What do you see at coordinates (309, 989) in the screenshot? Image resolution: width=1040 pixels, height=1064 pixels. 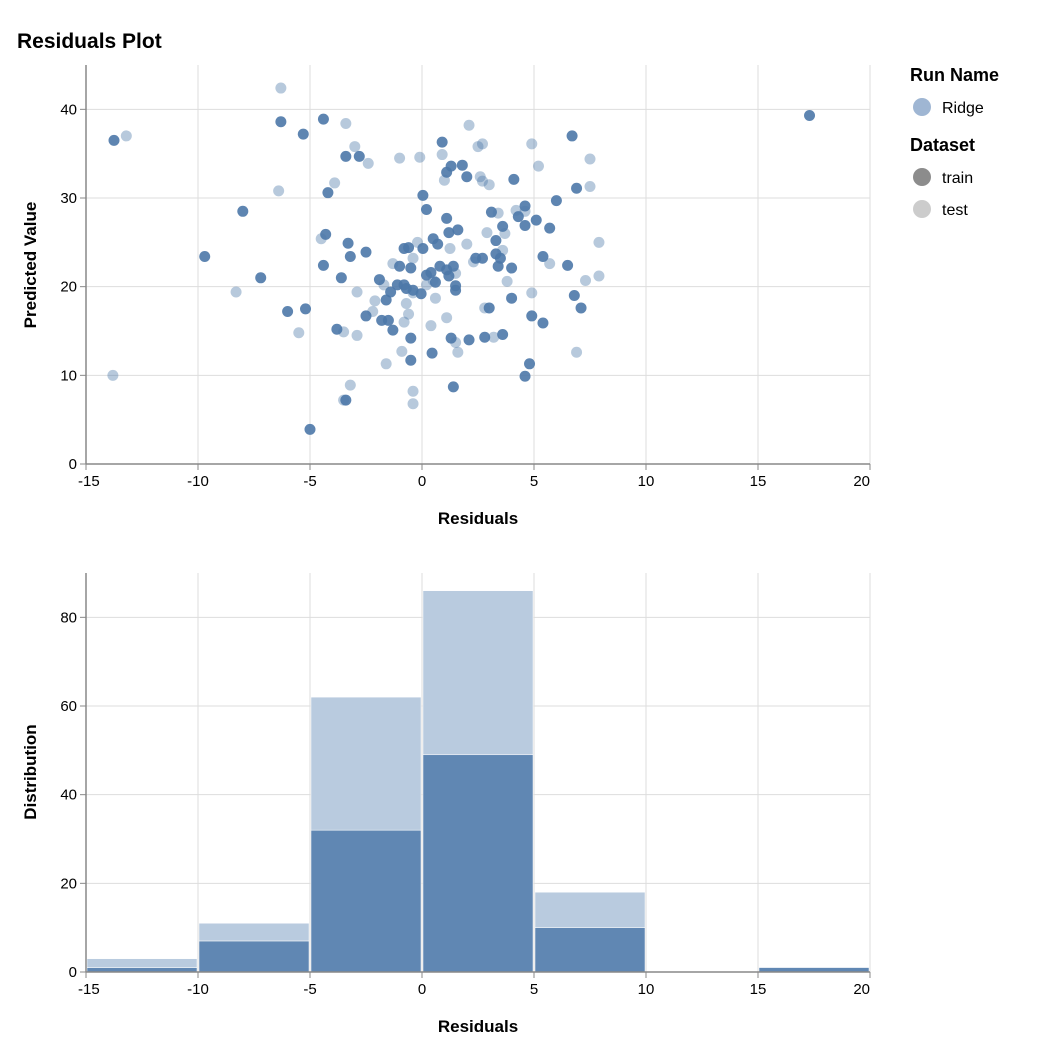 I see `hist-x-tick-label: -5` at bounding box center [309, 989].